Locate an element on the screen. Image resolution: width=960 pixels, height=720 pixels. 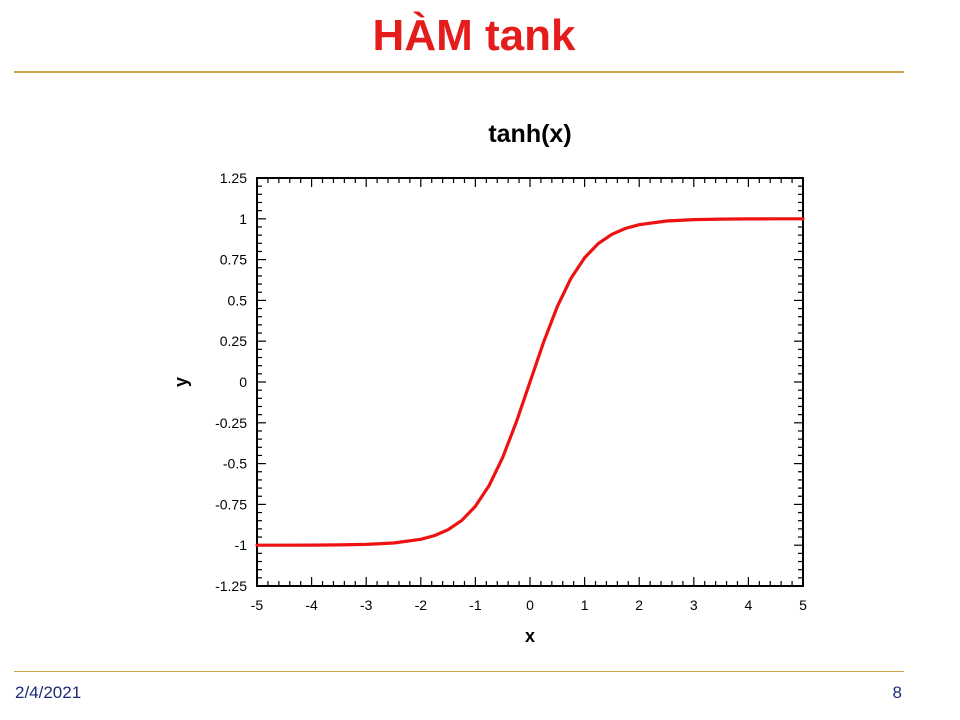
x-axis-label: x is located at coordinates (530, 636).